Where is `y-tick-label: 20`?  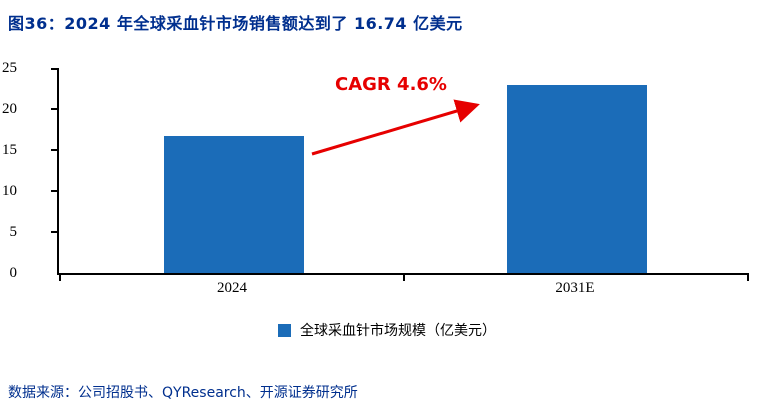
y-tick-label: 20 is located at coordinates (9, 109).